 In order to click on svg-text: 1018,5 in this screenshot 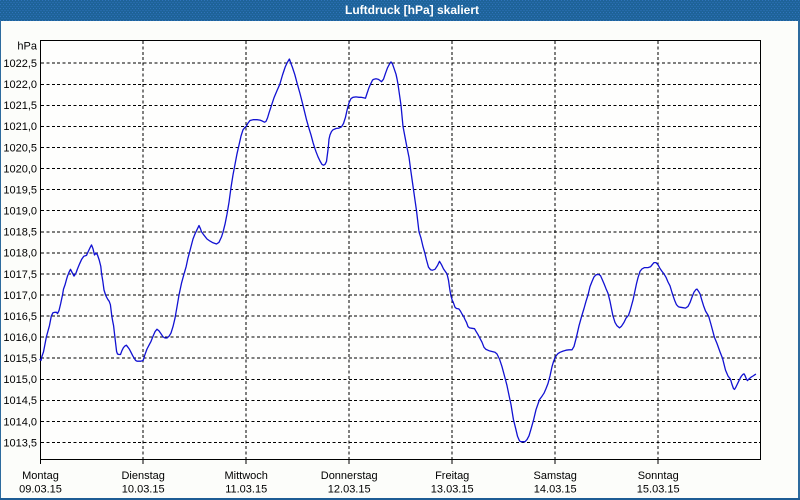, I will do `click(20, 233)`.